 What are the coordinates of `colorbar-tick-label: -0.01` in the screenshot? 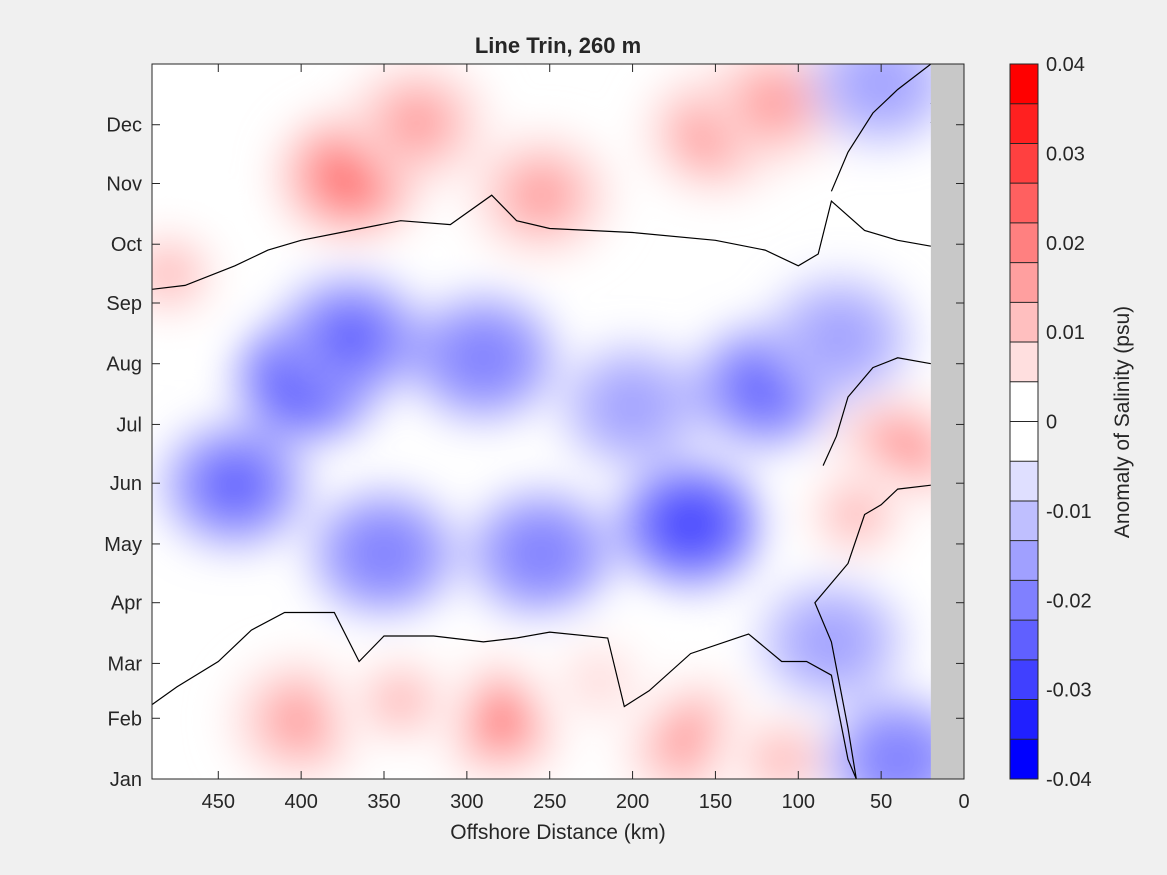 It's located at (1069, 512).